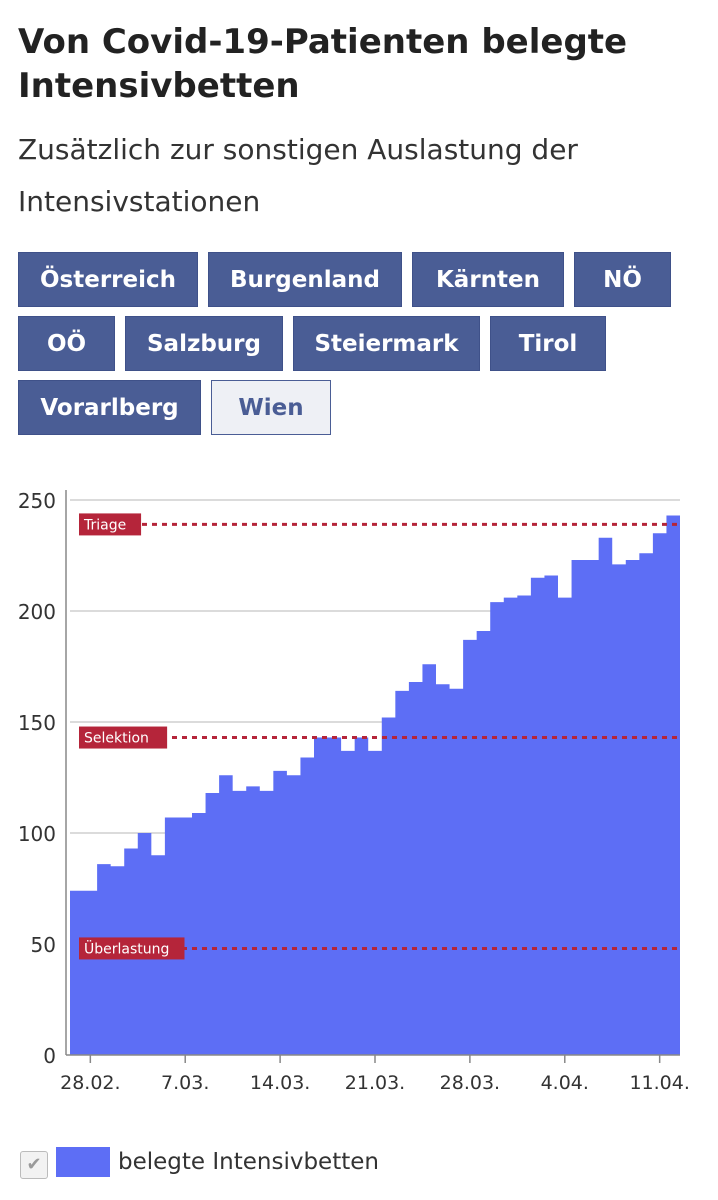  What do you see at coordinates (116, 739) in the screenshot?
I see `threshold-label: Selektion` at bounding box center [116, 739].